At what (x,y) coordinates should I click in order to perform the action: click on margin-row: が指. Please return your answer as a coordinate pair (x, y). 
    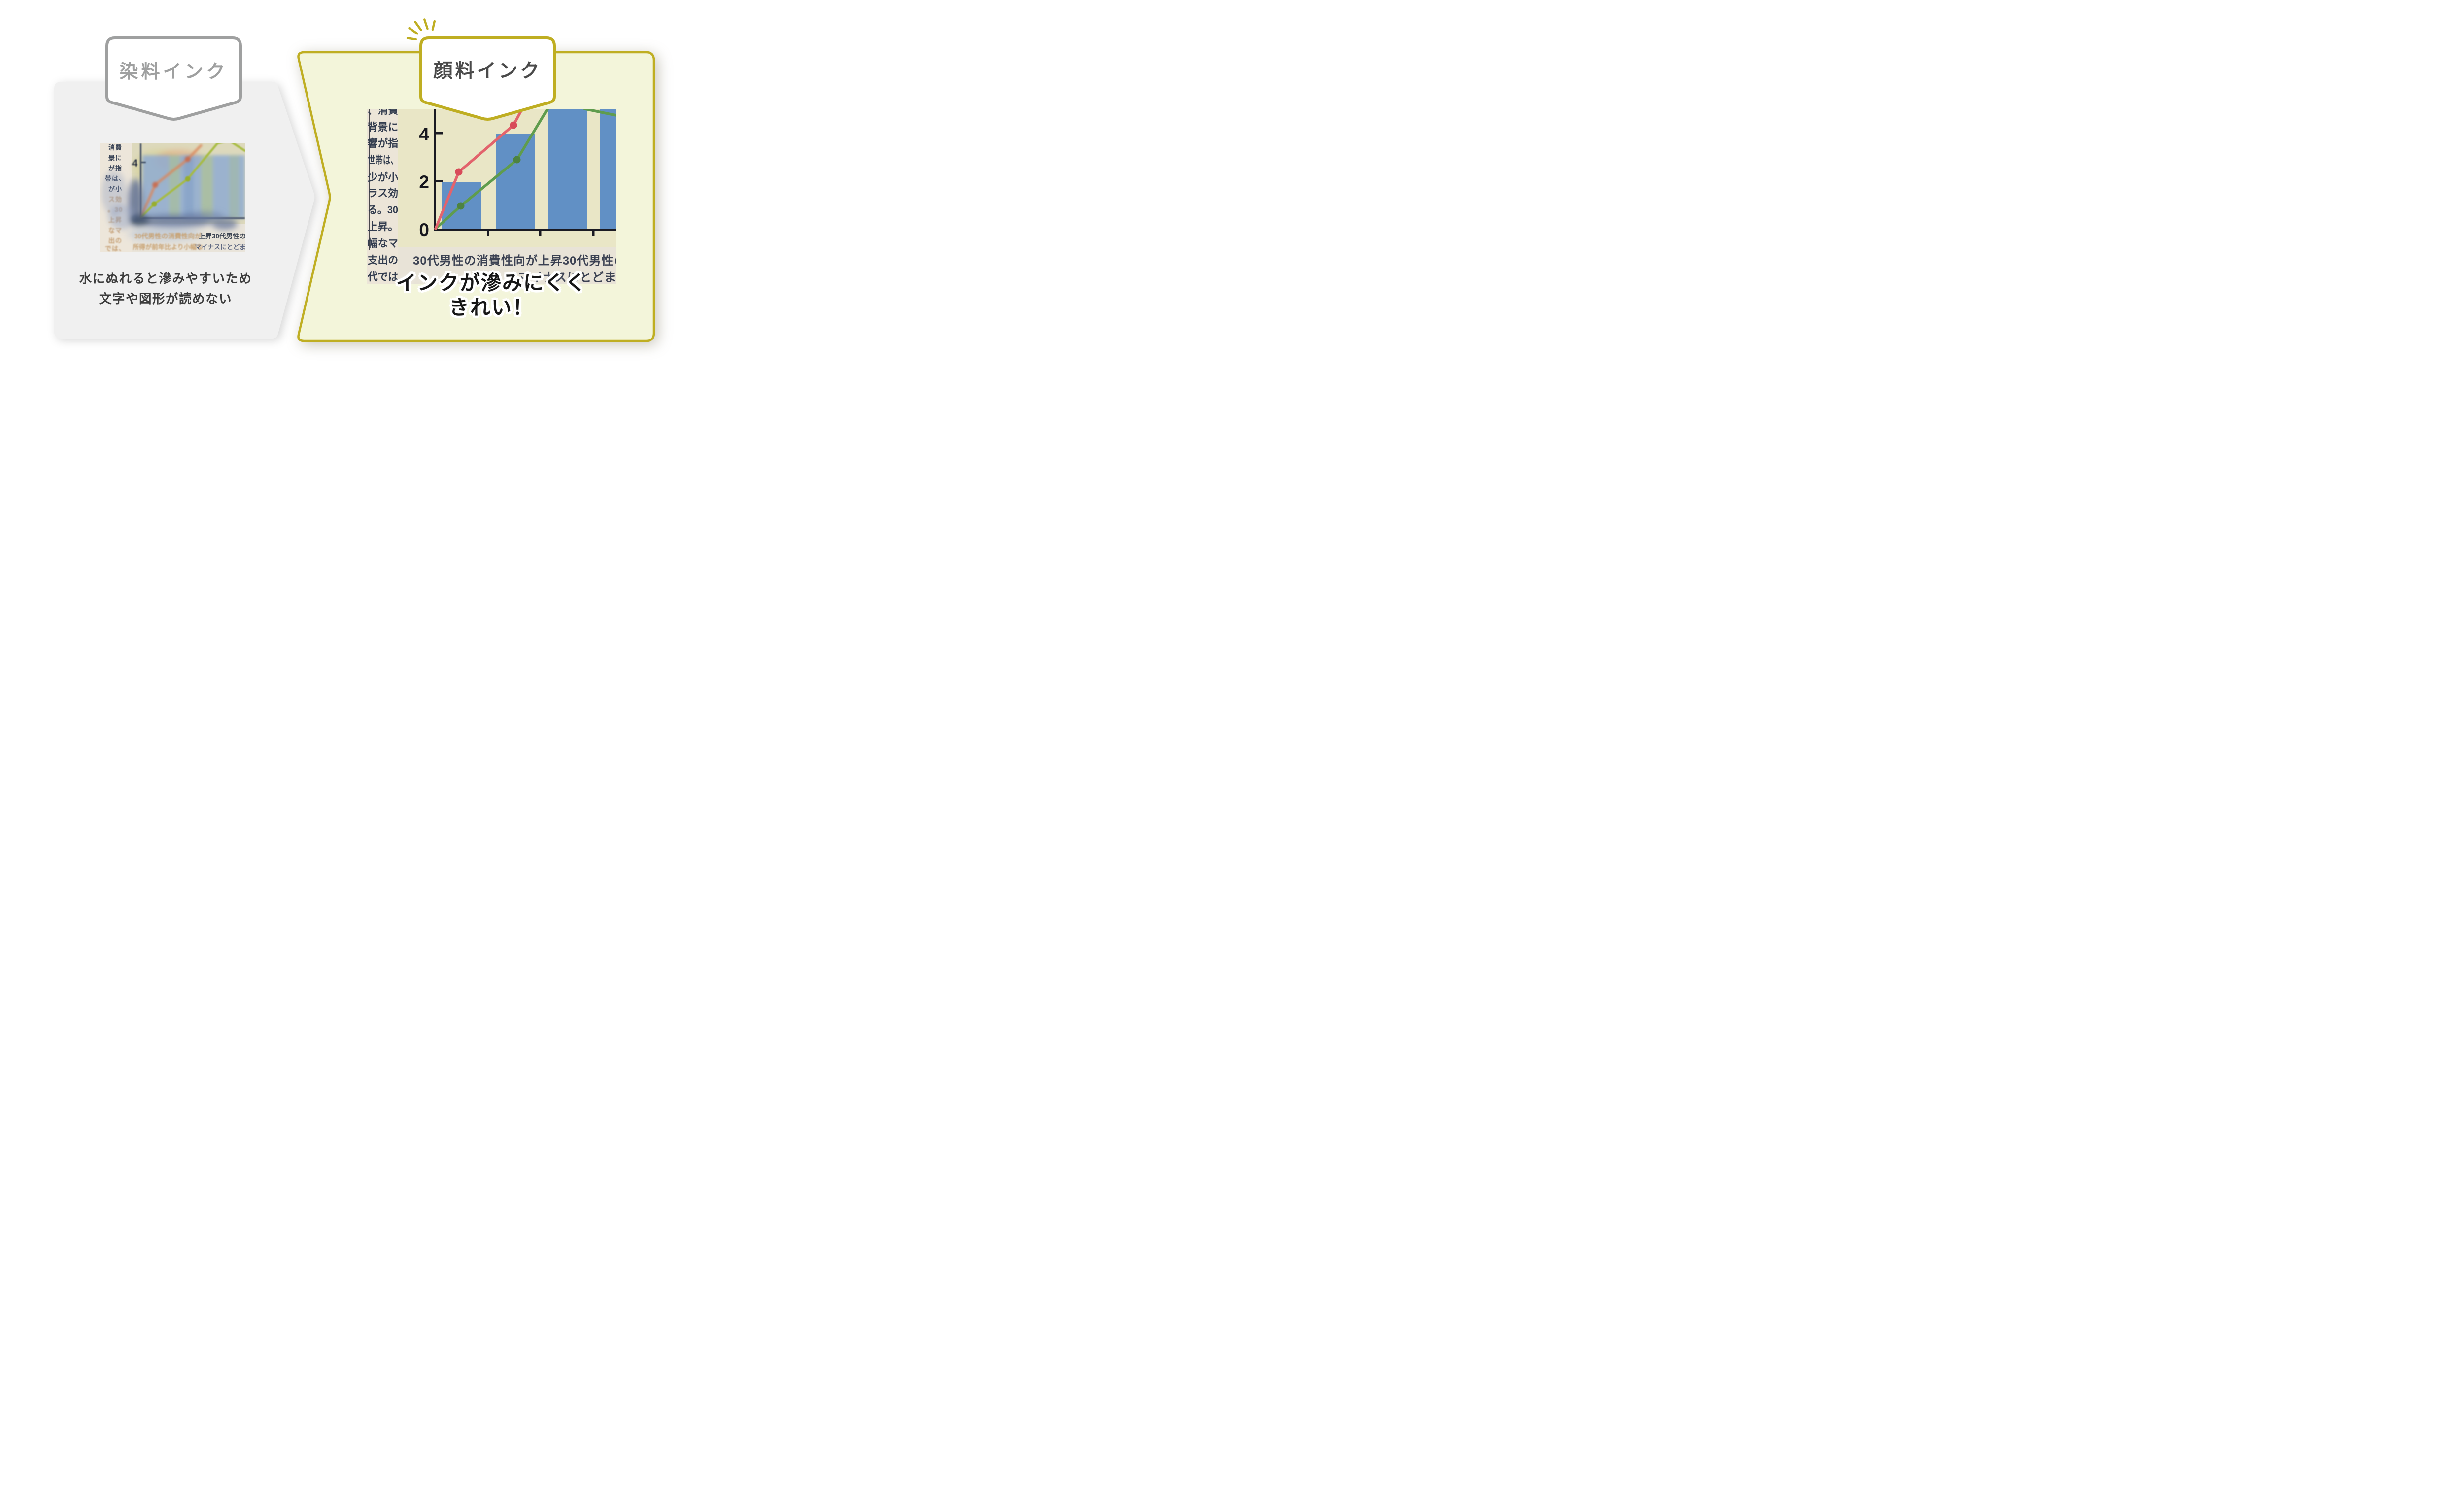
    Looking at the image, I should click on (115, 168).